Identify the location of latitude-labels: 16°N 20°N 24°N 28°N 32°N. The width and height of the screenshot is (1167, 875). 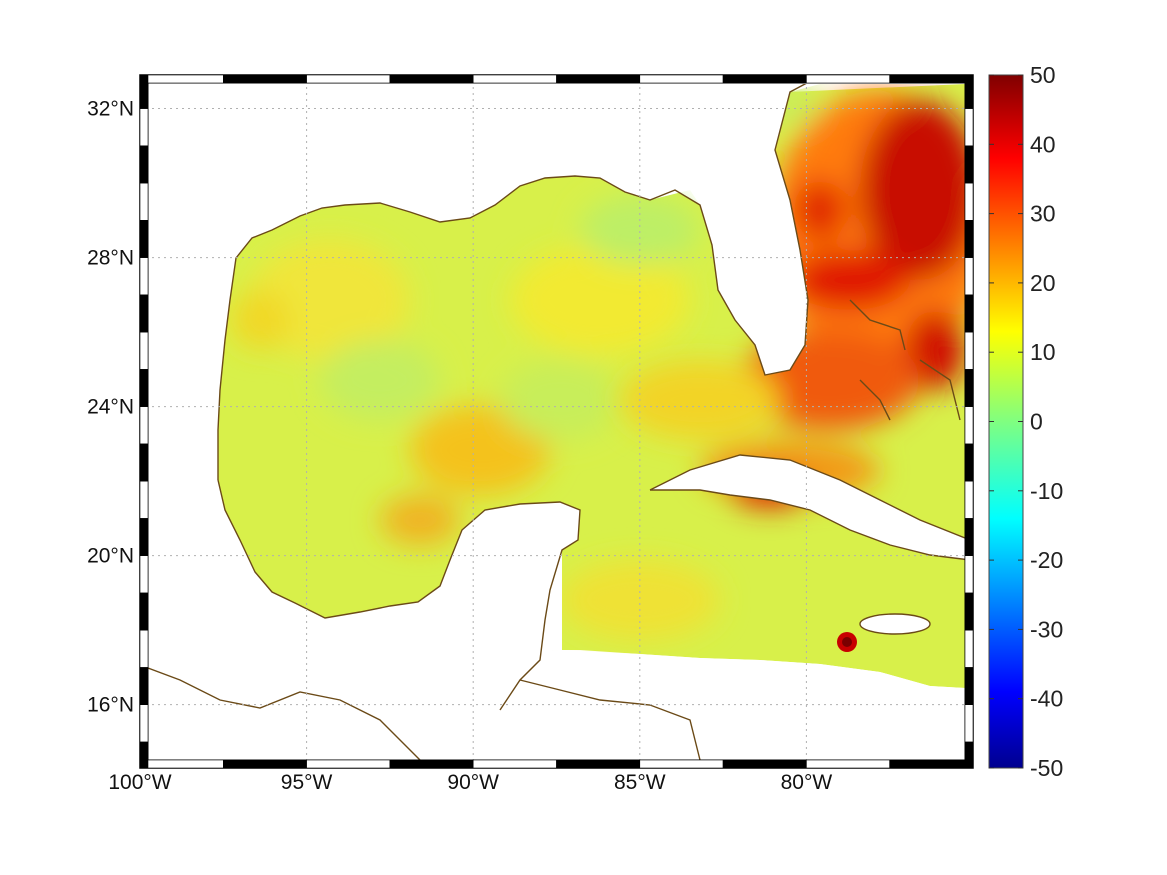
(110, 407).